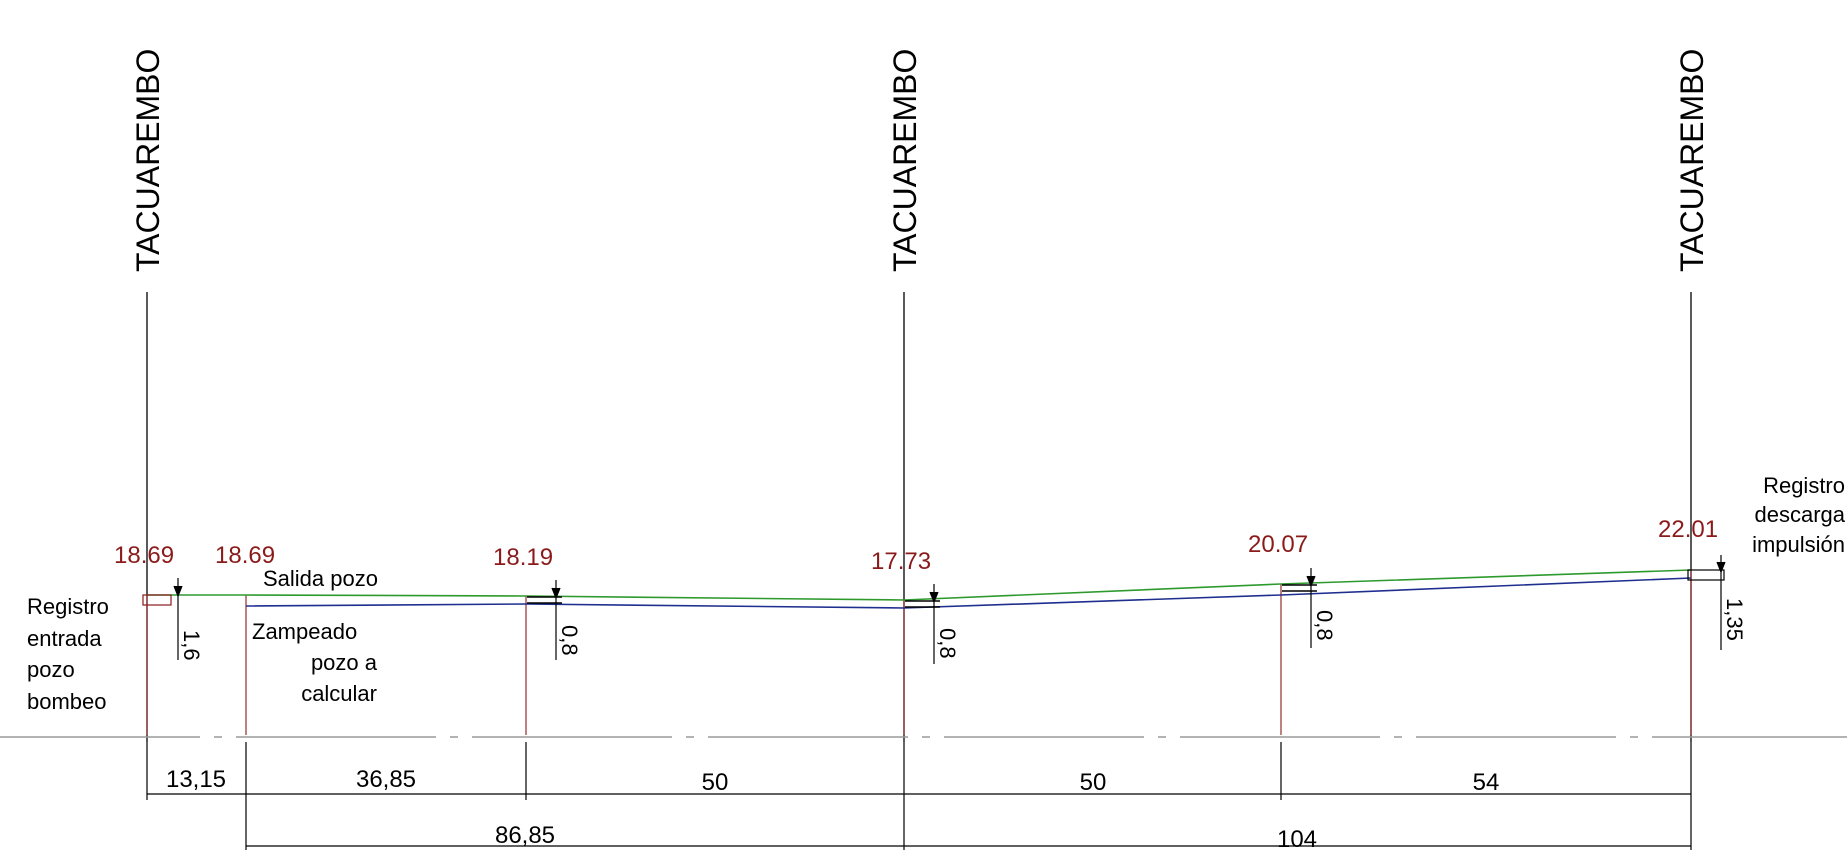  I want to click on elevation-6: 22.01, so click(1688, 529).